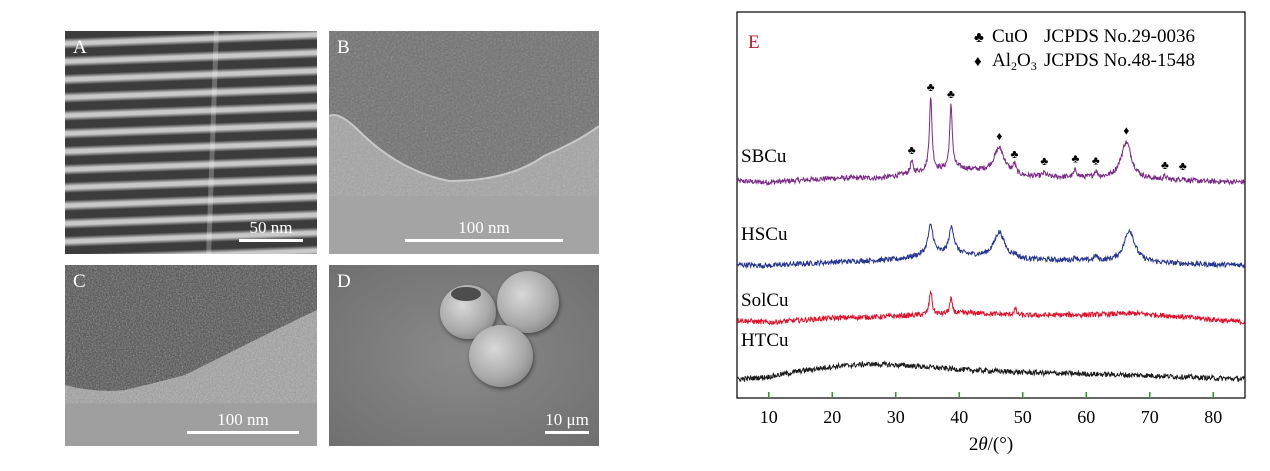 This screenshot has height=471, width=1270. I want to click on x-axis-label: 2θ/(°), so click(991, 444).